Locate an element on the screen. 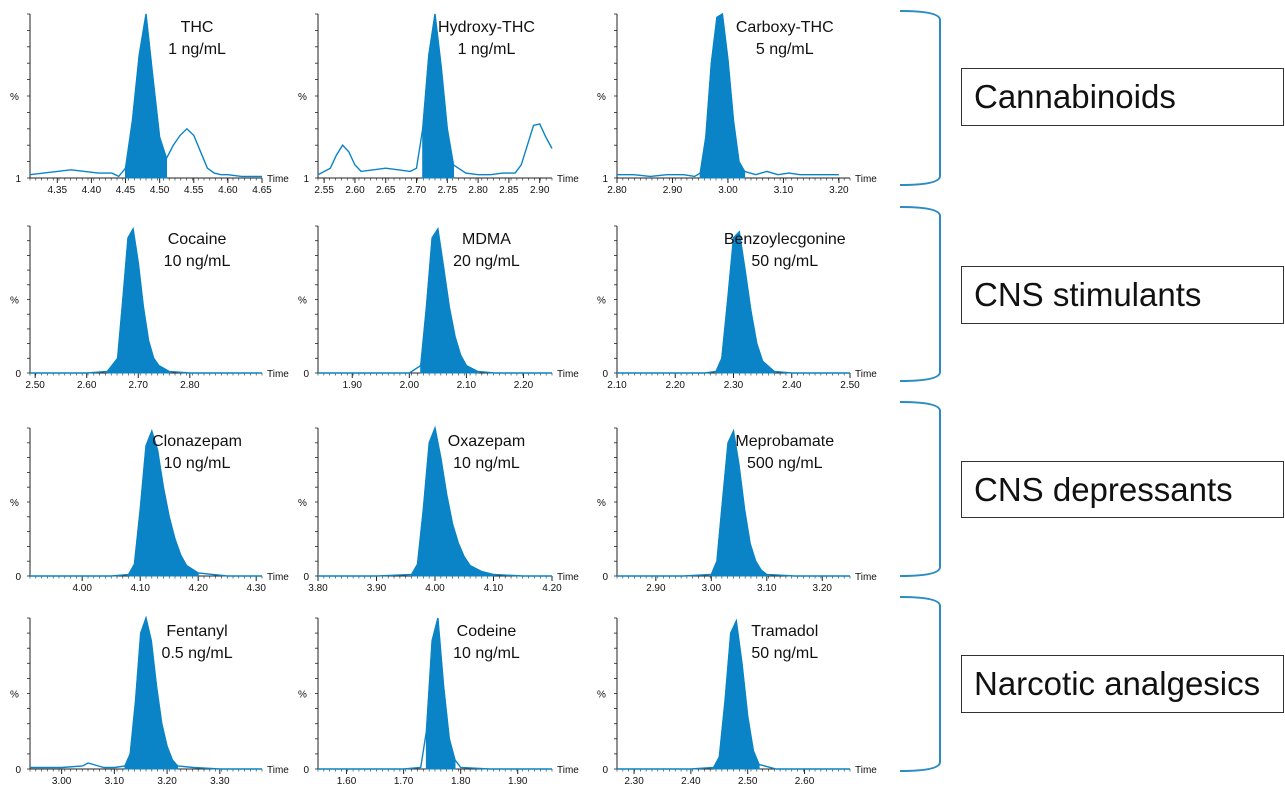 The width and height of the screenshot is (1285, 789). x-tick-label: 4.40 is located at coordinates (92, 190).